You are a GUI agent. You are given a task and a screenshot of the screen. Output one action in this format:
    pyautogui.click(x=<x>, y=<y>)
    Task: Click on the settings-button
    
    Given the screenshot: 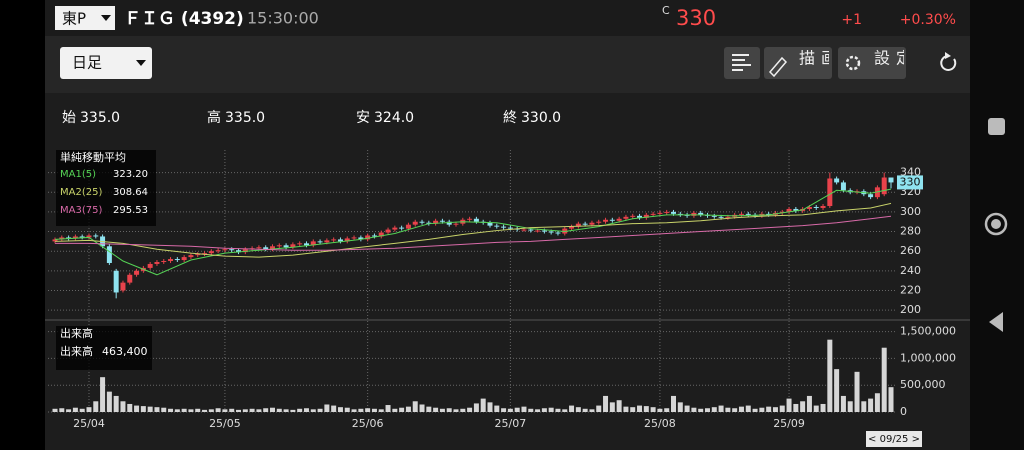 What is the action you would take?
    pyautogui.click(x=872, y=63)
    